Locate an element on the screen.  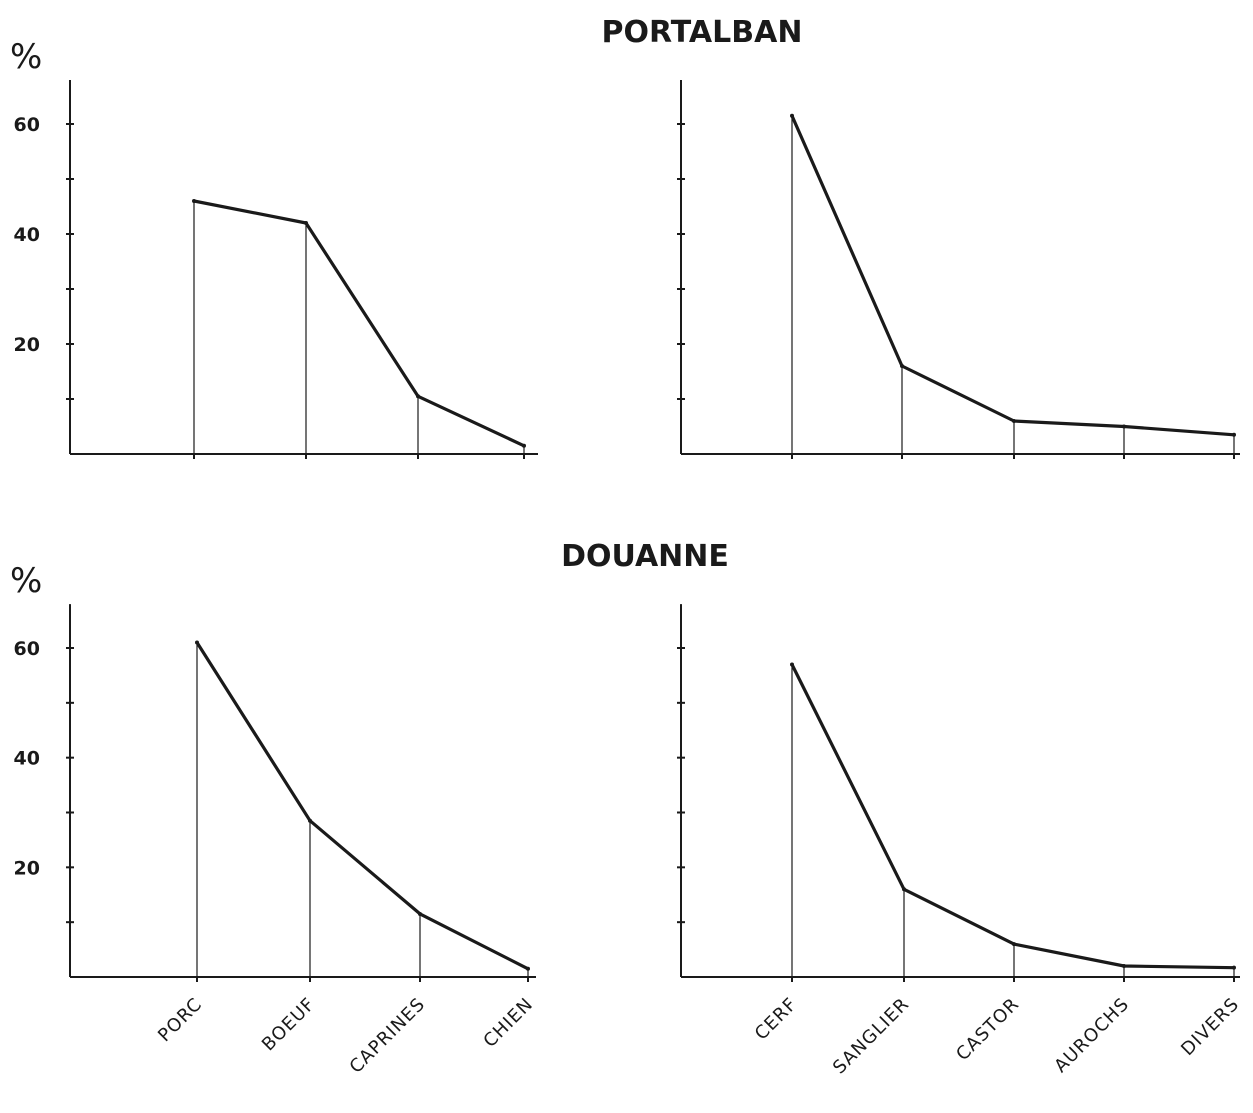
x-tick-label: CHIEN is located at coordinates (508, 1023).